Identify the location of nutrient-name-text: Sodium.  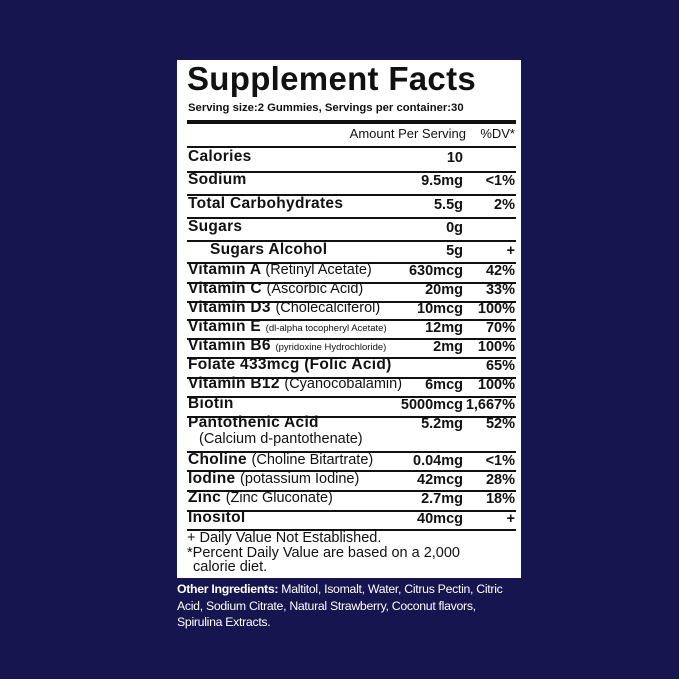
(217, 179).